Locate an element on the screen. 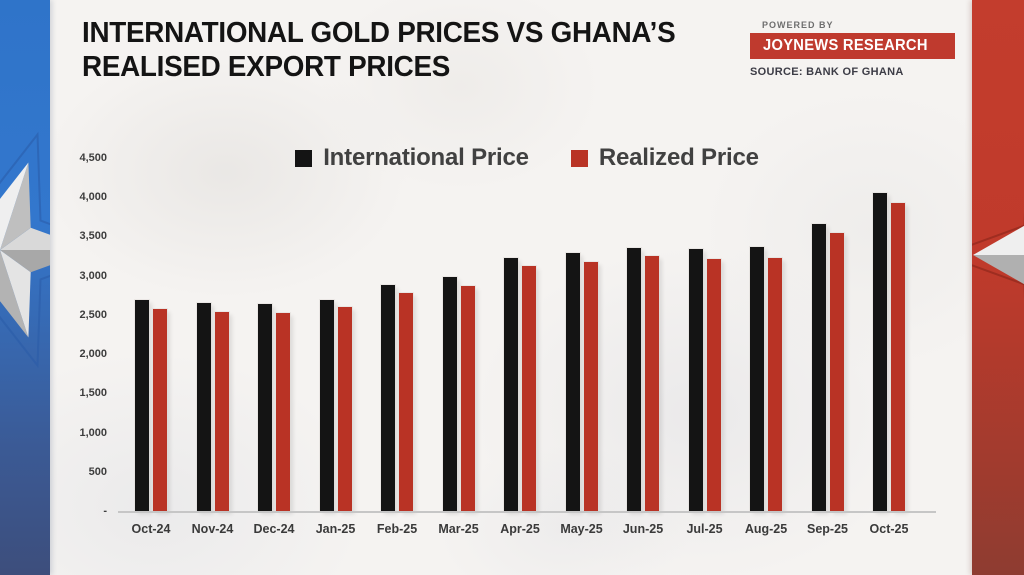 This screenshot has width=1024, height=575. x-label-cell-jun-25: Jun-25 is located at coordinates (643, 529).